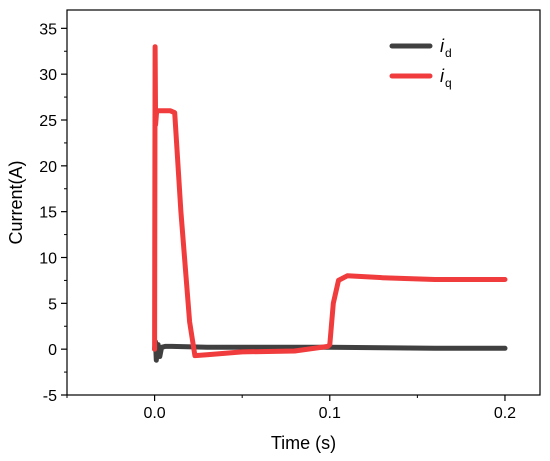 This screenshot has height=461, width=550. Describe the element at coordinates (48, 259) in the screenshot. I see `y-tick-label: 10` at that location.